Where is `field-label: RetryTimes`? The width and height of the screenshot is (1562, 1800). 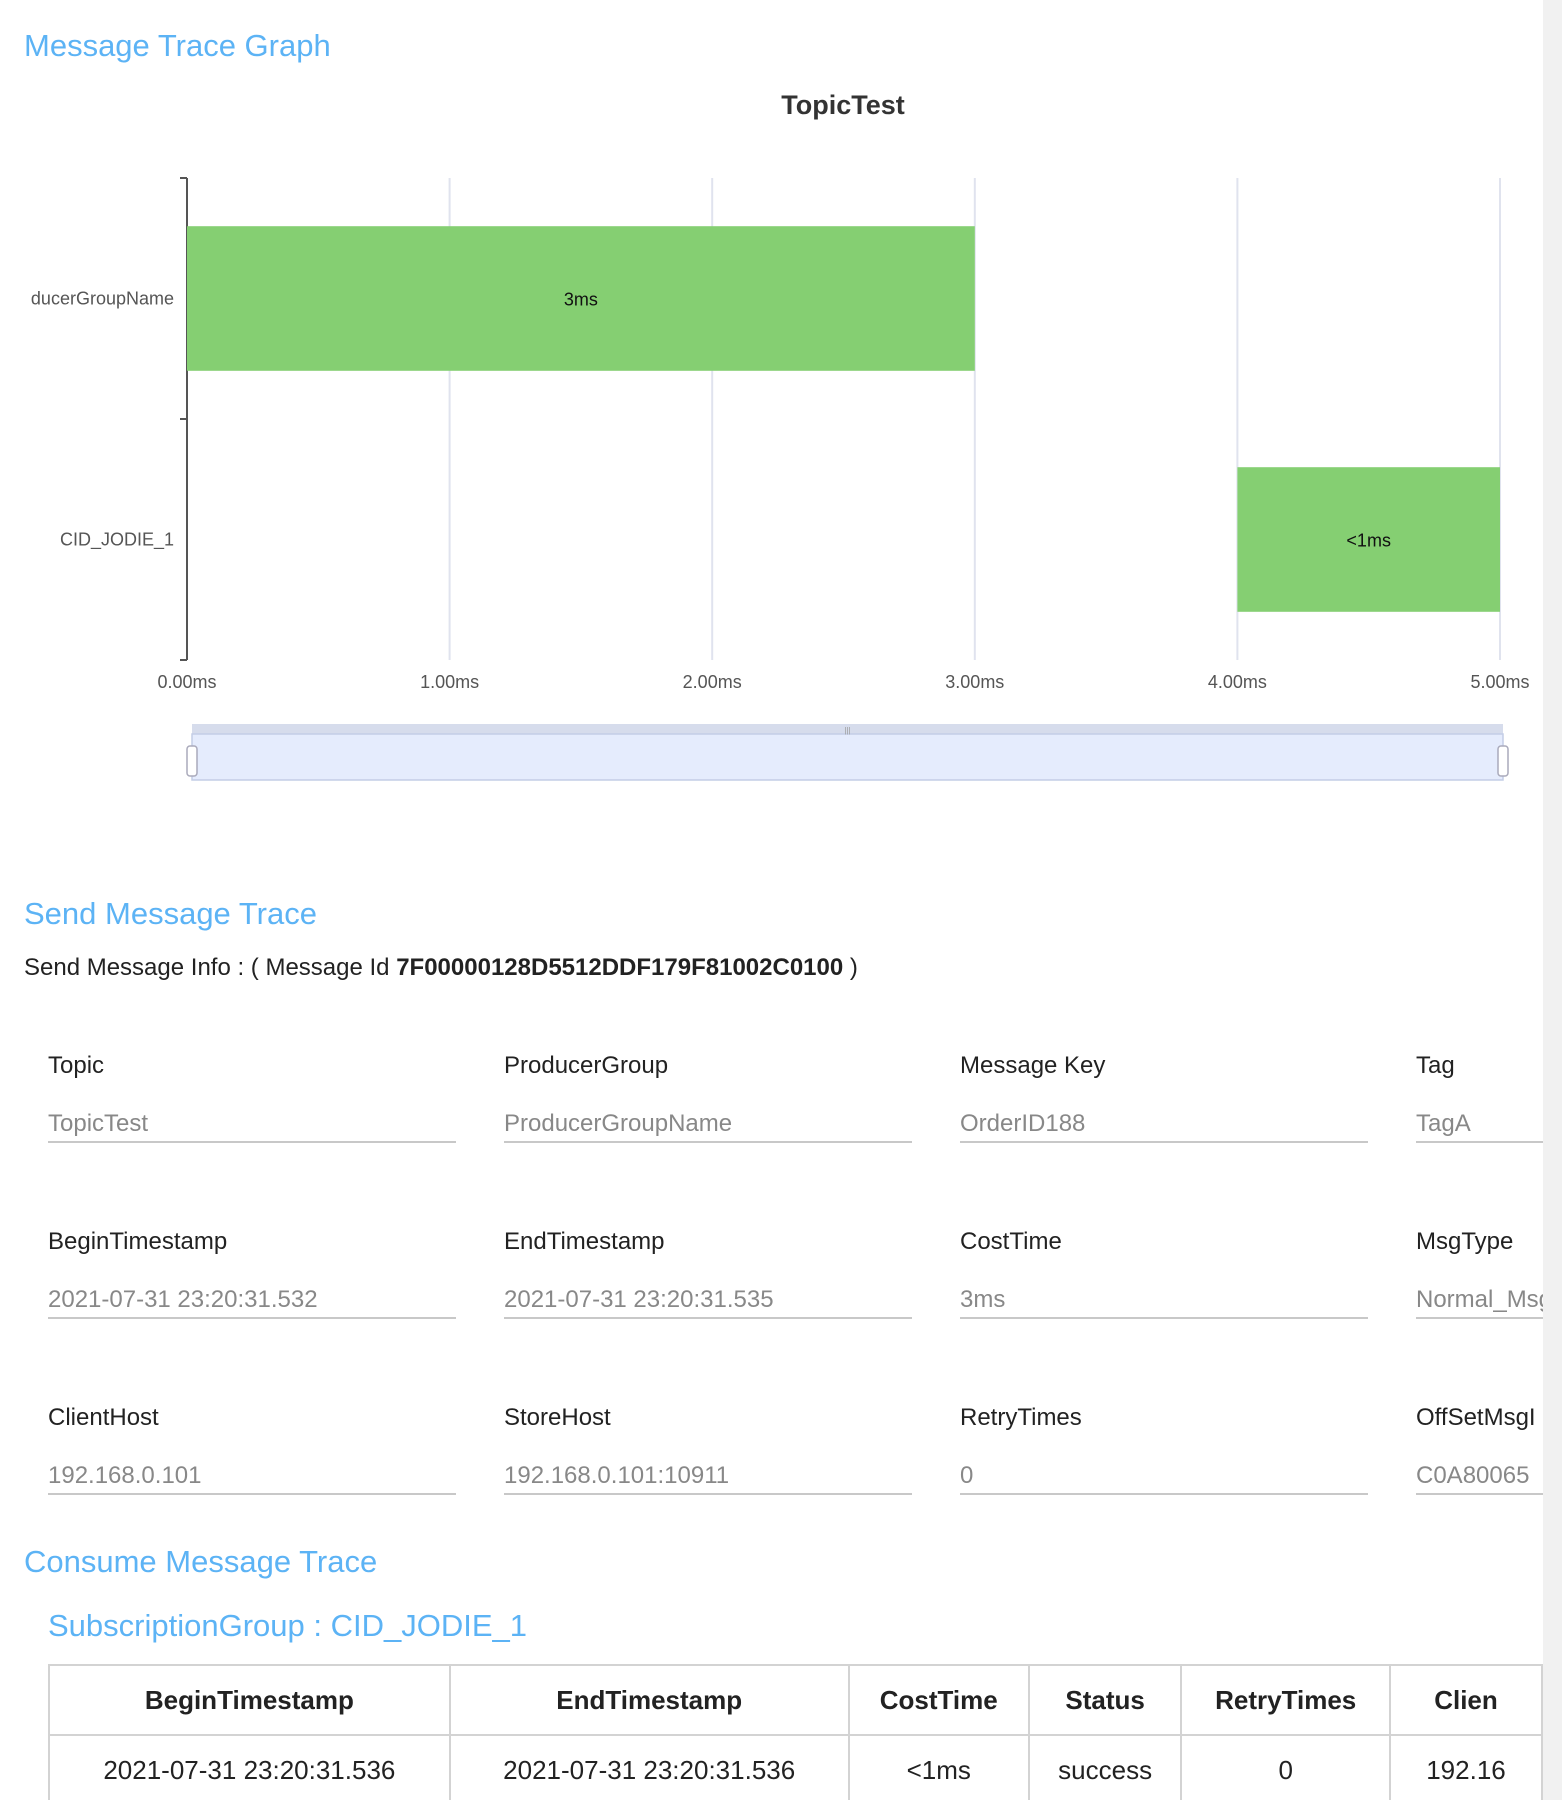 field-label: RetryTimes is located at coordinates (1021, 1417).